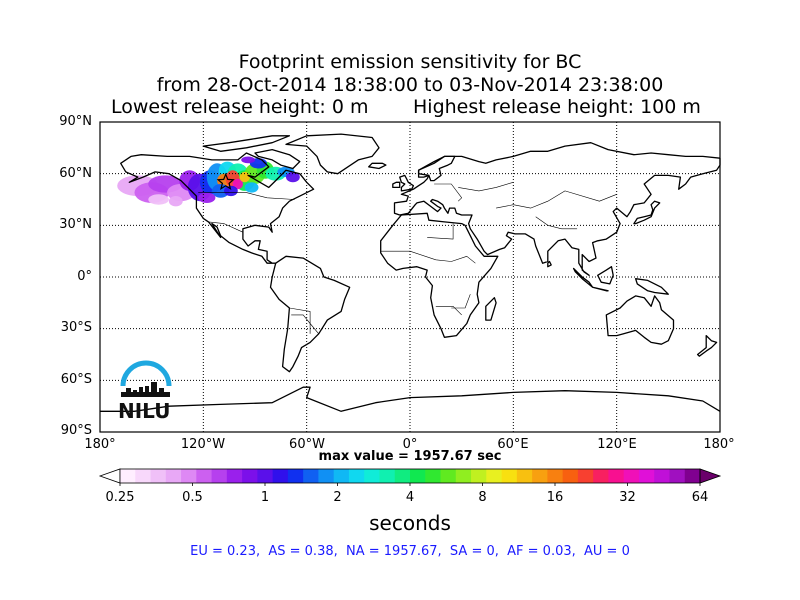  Describe the element at coordinates (410, 399) in the screenshot. I see `antarctica-coast` at that location.